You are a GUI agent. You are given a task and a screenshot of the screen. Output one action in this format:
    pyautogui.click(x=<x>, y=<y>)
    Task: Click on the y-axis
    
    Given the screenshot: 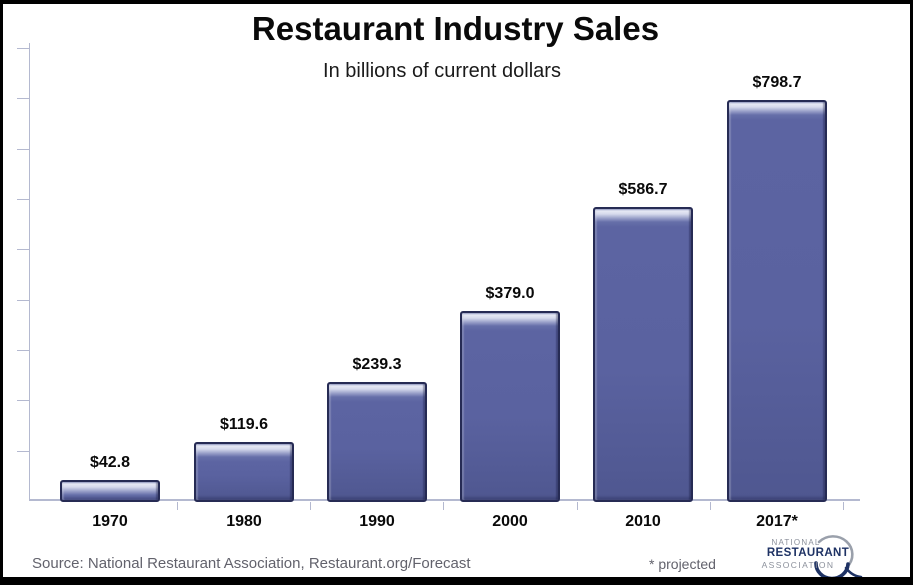 What is the action you would take?
    pyautogui.click(x=29, y=271)
    